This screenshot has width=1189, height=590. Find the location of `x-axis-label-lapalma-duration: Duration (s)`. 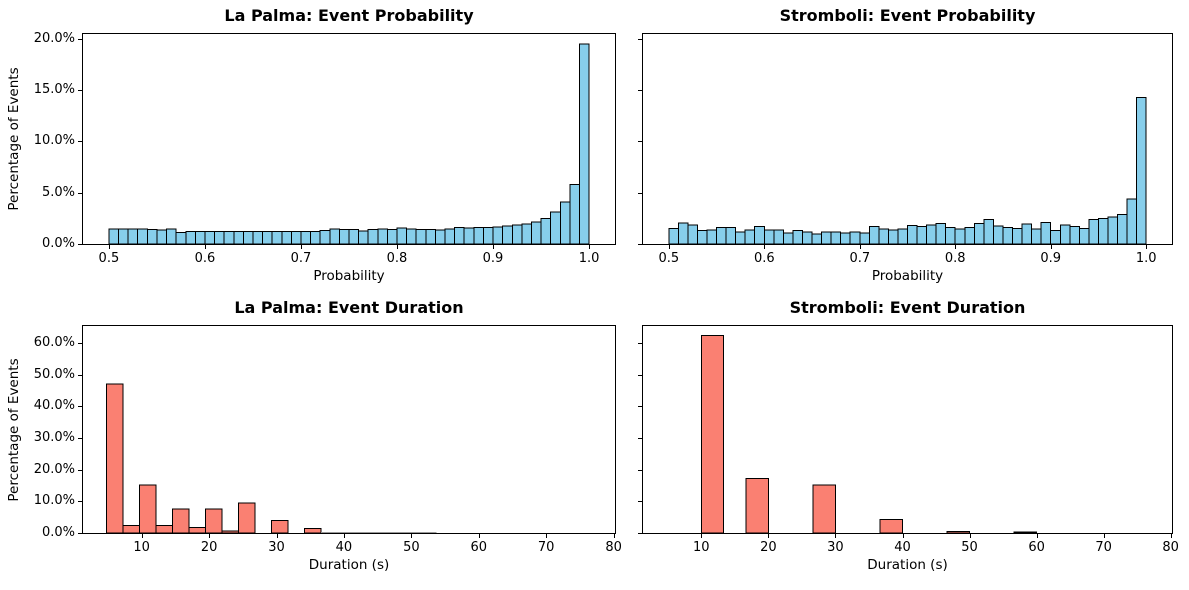

x-axis-label-lapalma-duration: Duration (s) is located at coordinates (349, 565).